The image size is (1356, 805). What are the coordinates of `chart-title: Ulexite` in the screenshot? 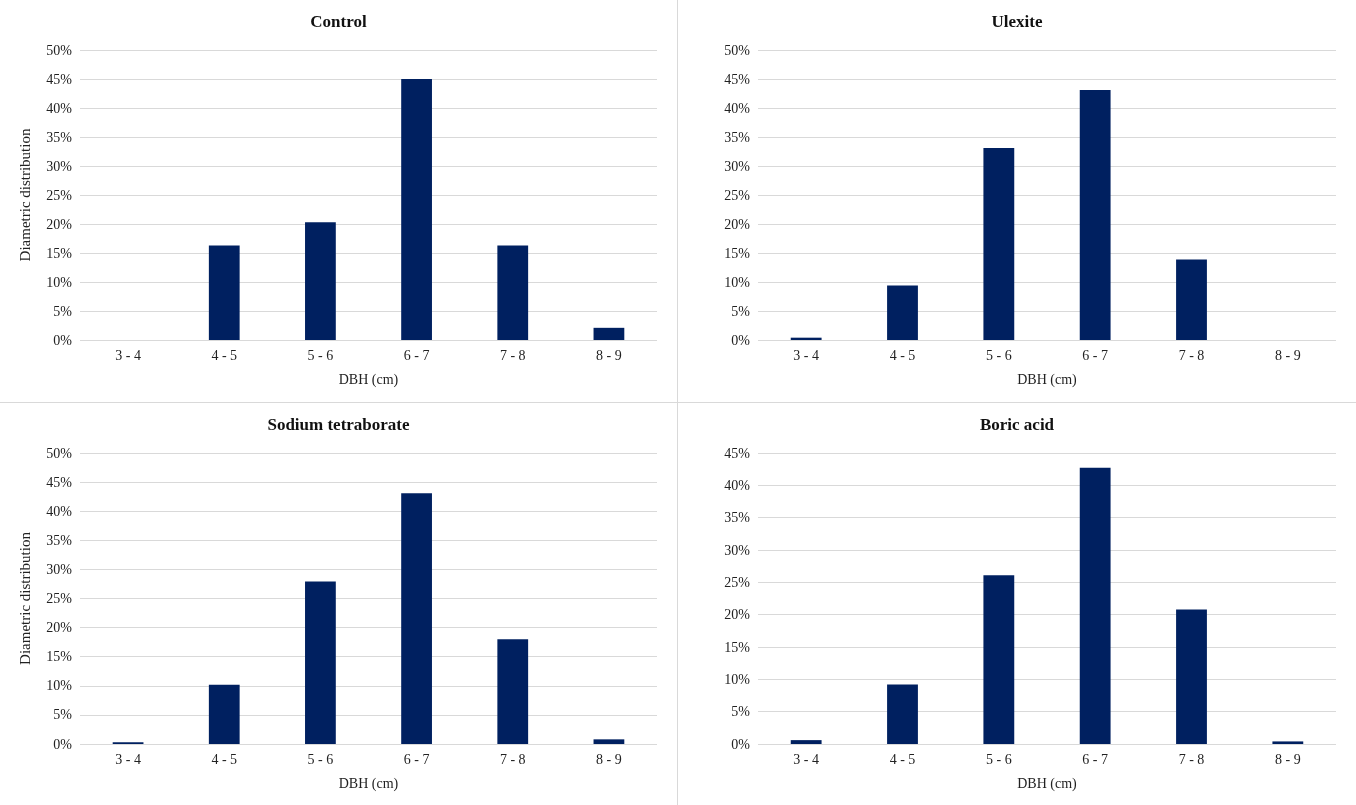 It's located at (1017, 21).